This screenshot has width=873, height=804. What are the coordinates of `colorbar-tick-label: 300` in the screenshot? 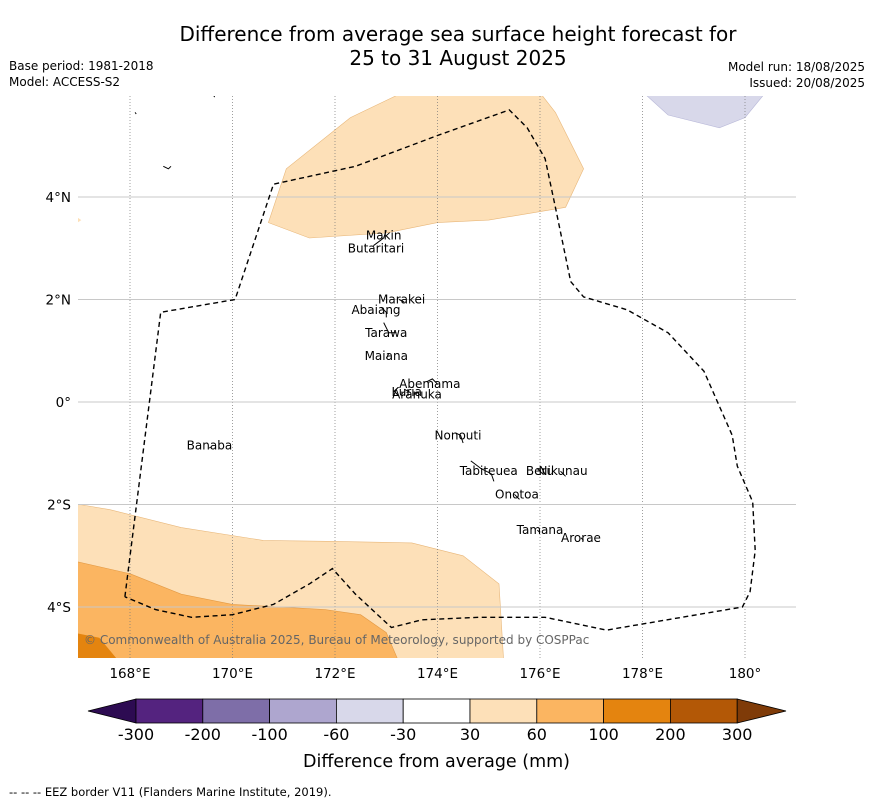 It's located at (737, 734).